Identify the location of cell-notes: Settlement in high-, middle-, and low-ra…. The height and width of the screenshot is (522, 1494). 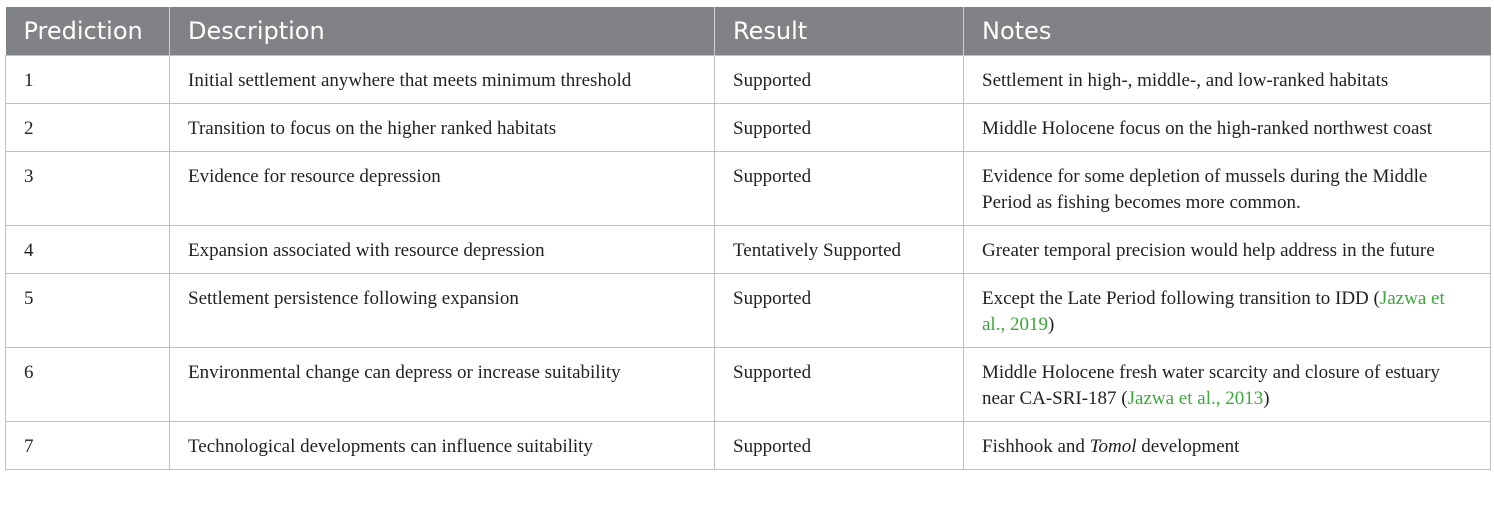
(1227, 79).